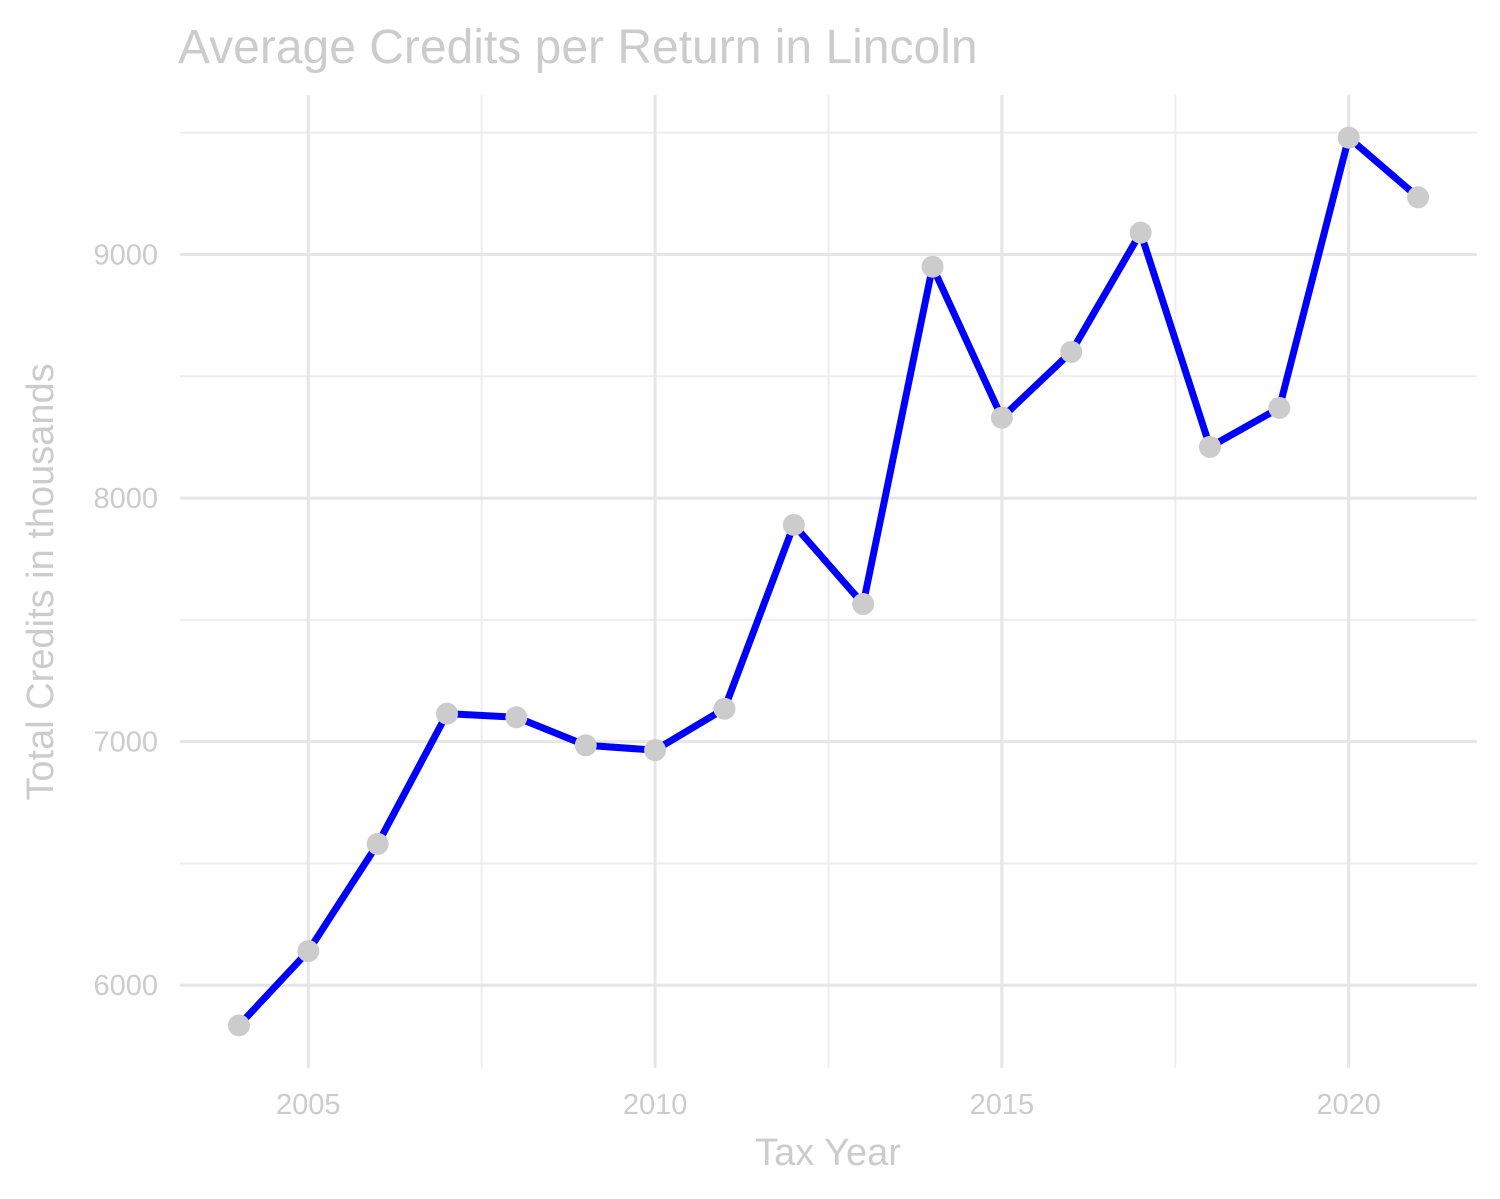 The height and width of the screenshot is (1199, 1500). I want to click on y-axis-tick-labels: 6000 7000 8000 9000, so click(125, 621).